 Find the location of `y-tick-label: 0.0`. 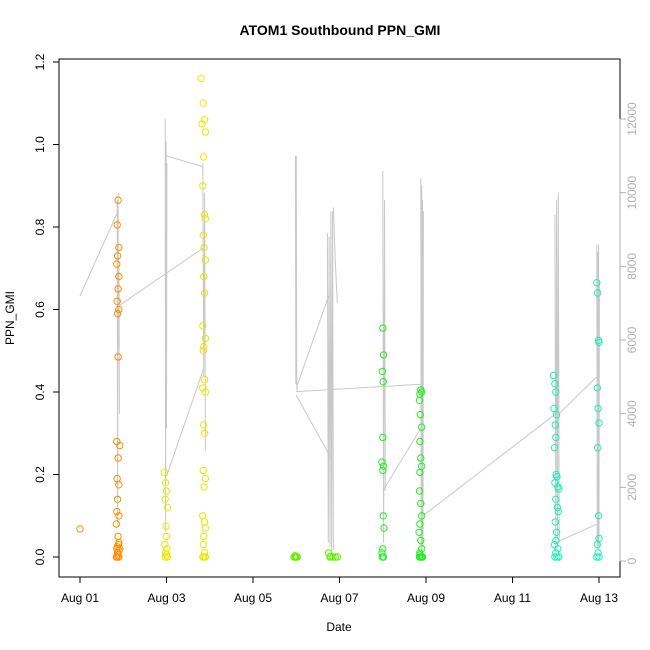

y-tick-label: 0.0 is located at coordinates (40, 556).